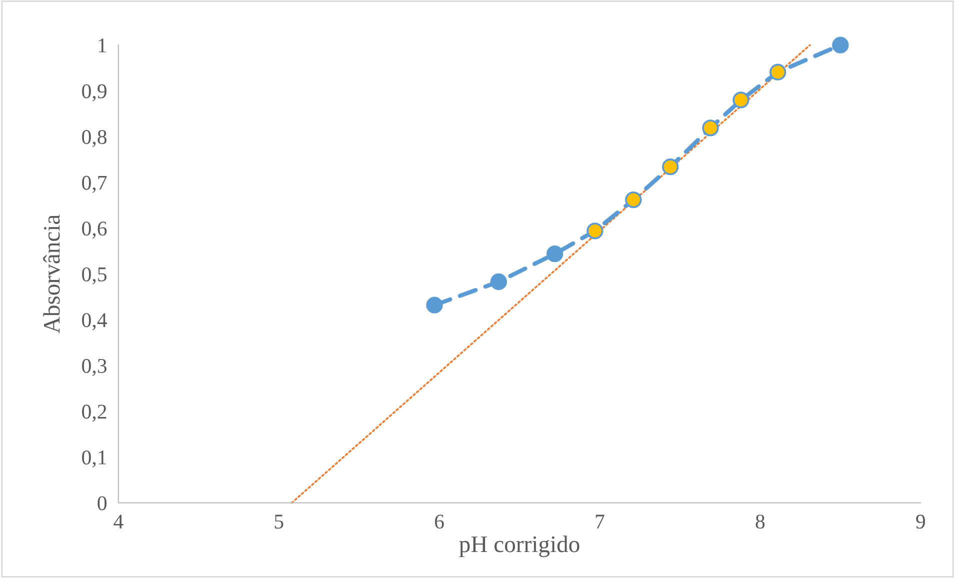  I want to click on y-tick-label: 0,6, so click(94, 230).